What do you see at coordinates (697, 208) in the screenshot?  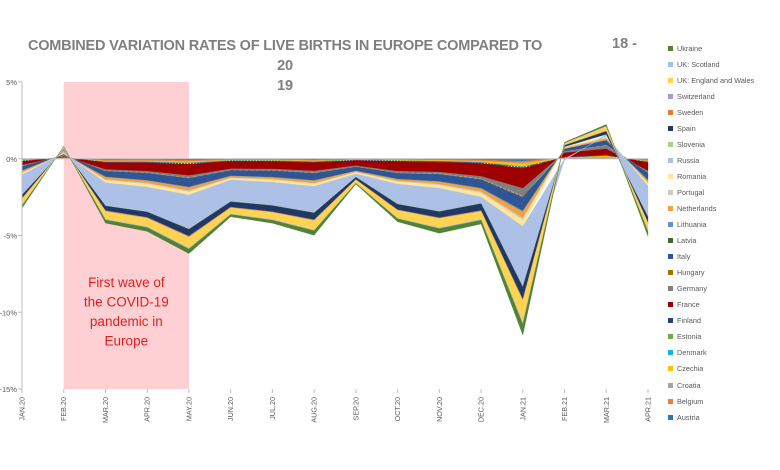 I see `legend-label: Netherlands` at bounding box center [697, 208].